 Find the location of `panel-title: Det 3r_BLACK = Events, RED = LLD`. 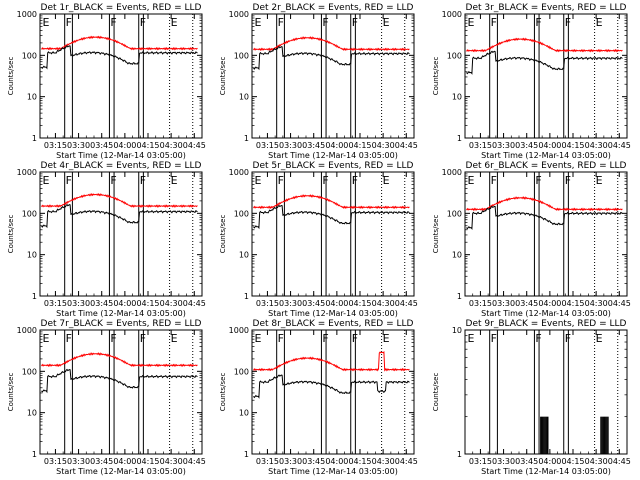

panel-title: Det 3r_BLACK = Events, RED = LLD is located at coordinates (546, 8).